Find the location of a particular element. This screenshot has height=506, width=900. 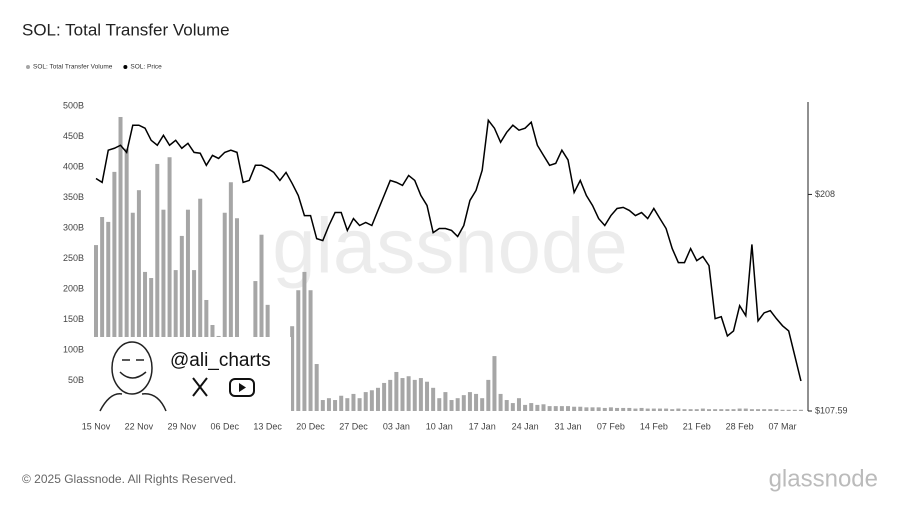

youtube-icon is located at coordinates (242, 387).